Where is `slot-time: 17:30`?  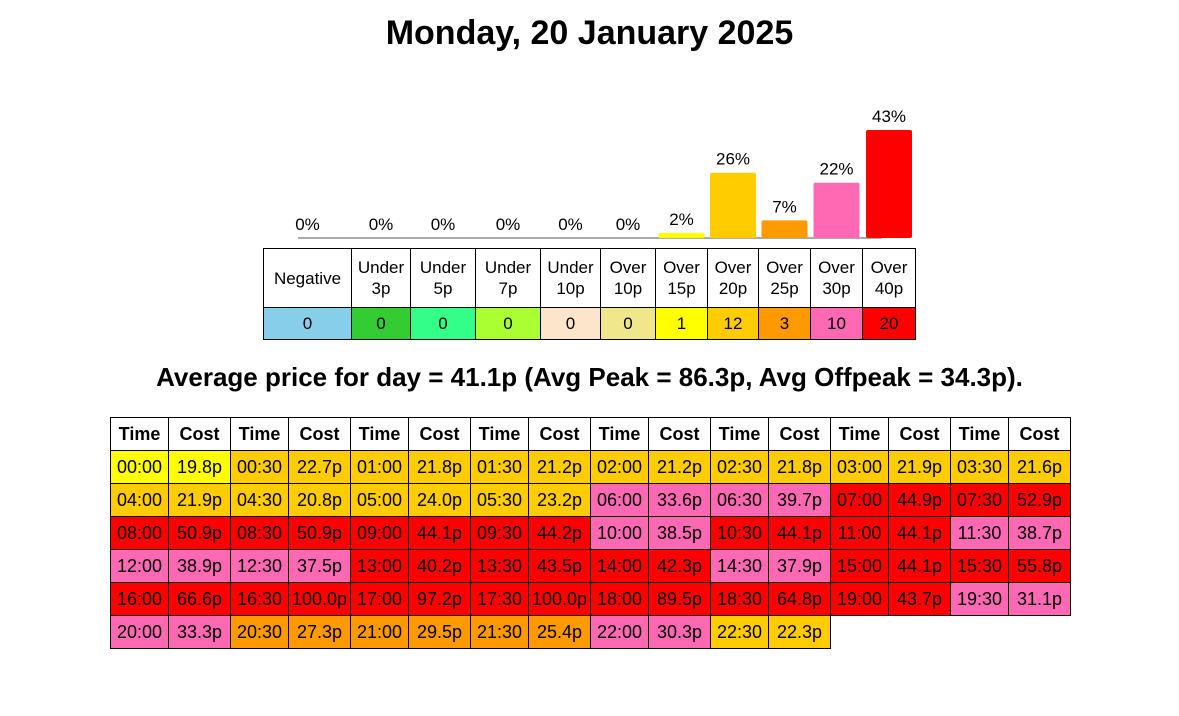 slot-time: 17:30 is located at coordinates (499, 599).